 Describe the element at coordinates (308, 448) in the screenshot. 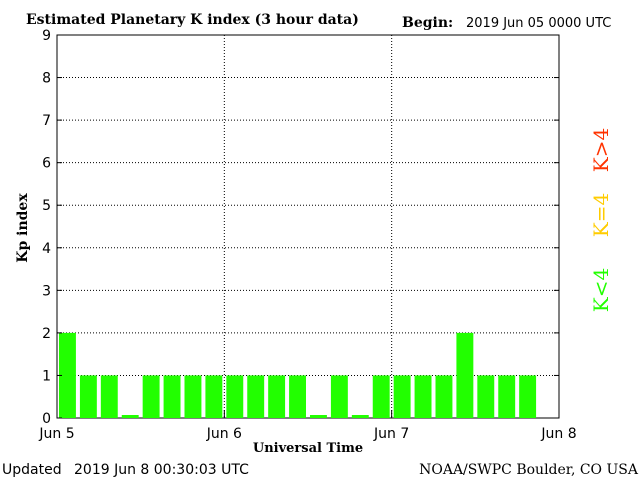

I see `x-axis-label: Universal Time` at that location.